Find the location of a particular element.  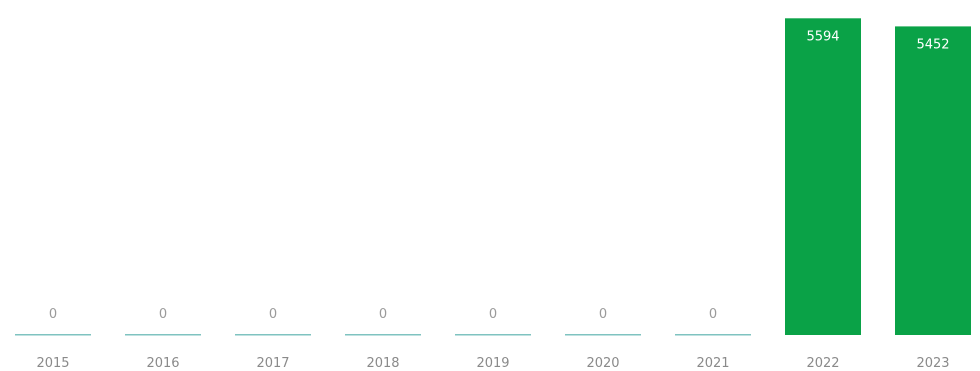

data-label-2017: 0 is located at coordinates (273, 314).